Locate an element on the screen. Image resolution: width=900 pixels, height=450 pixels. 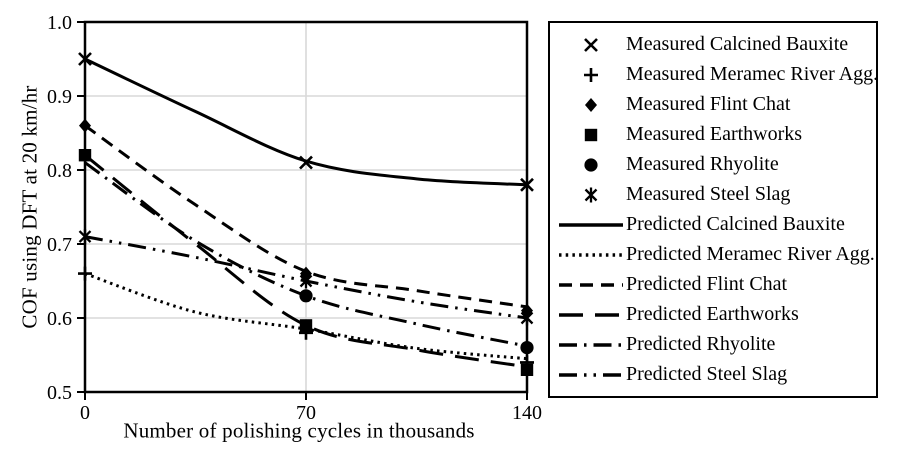
legend-item-predicted-flint-chat: Predicted Flint Chat is located at coordinates (714, 284).